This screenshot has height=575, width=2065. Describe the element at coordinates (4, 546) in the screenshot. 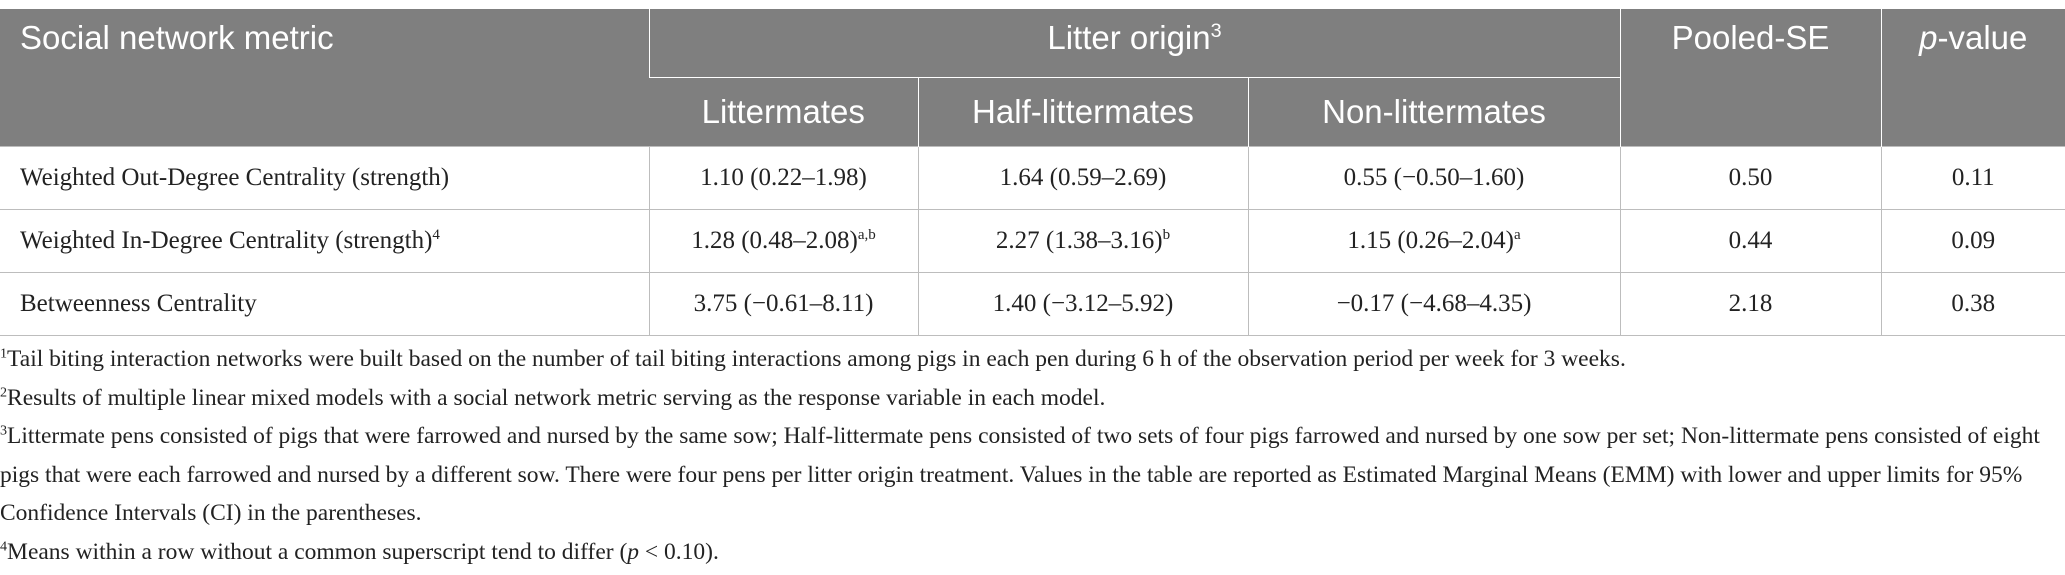

I see `footnote-number: 4` at that location.